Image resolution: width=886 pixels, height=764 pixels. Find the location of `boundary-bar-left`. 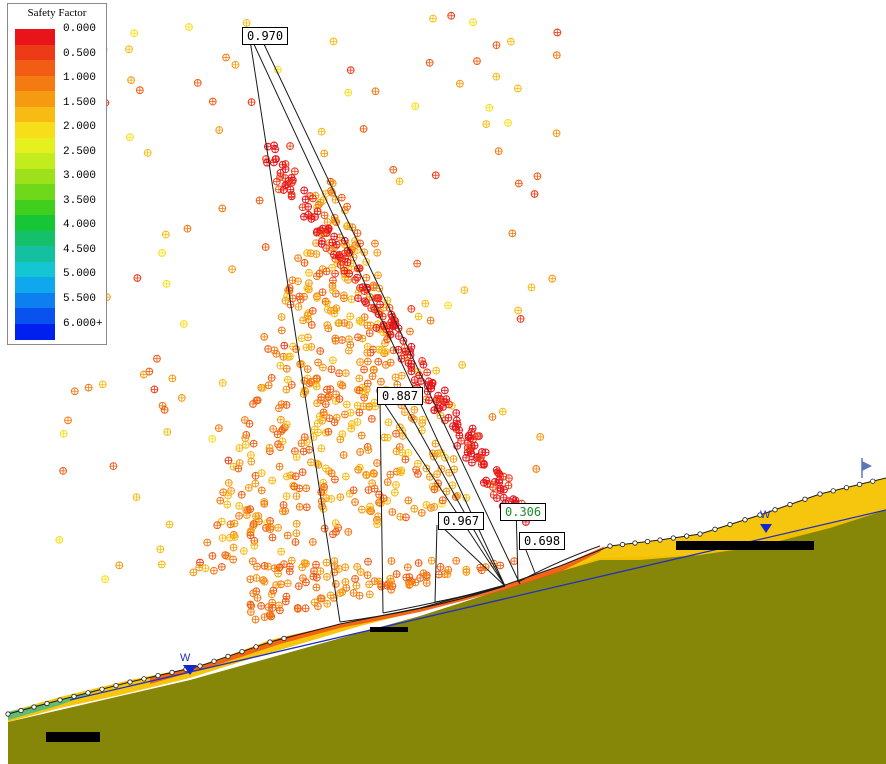

boundary-bar-left is located at coordinates (73, 737).